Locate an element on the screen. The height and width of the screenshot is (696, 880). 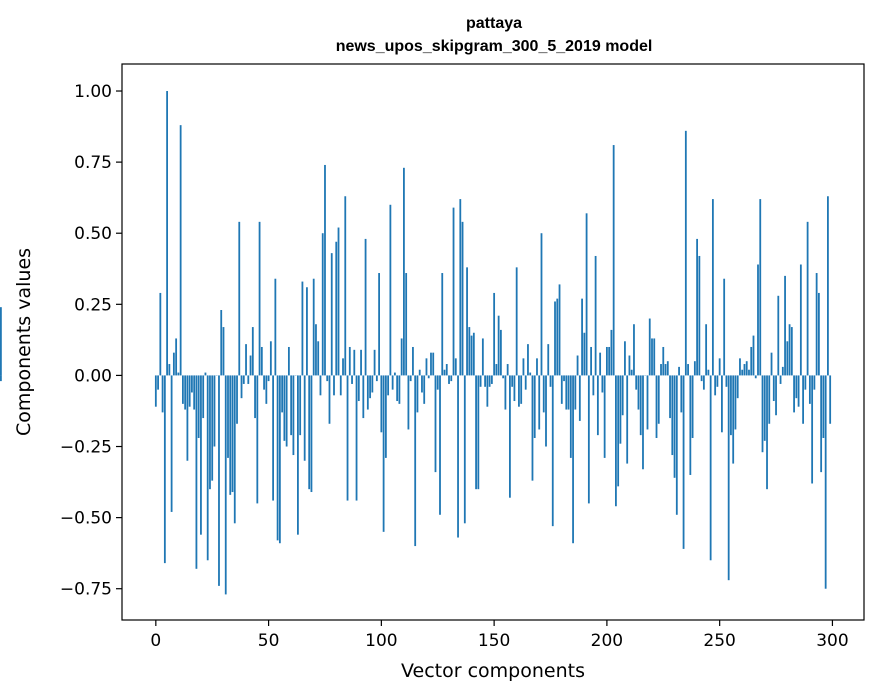
x-tick-label: 200 is located at coordinates (607, 641).